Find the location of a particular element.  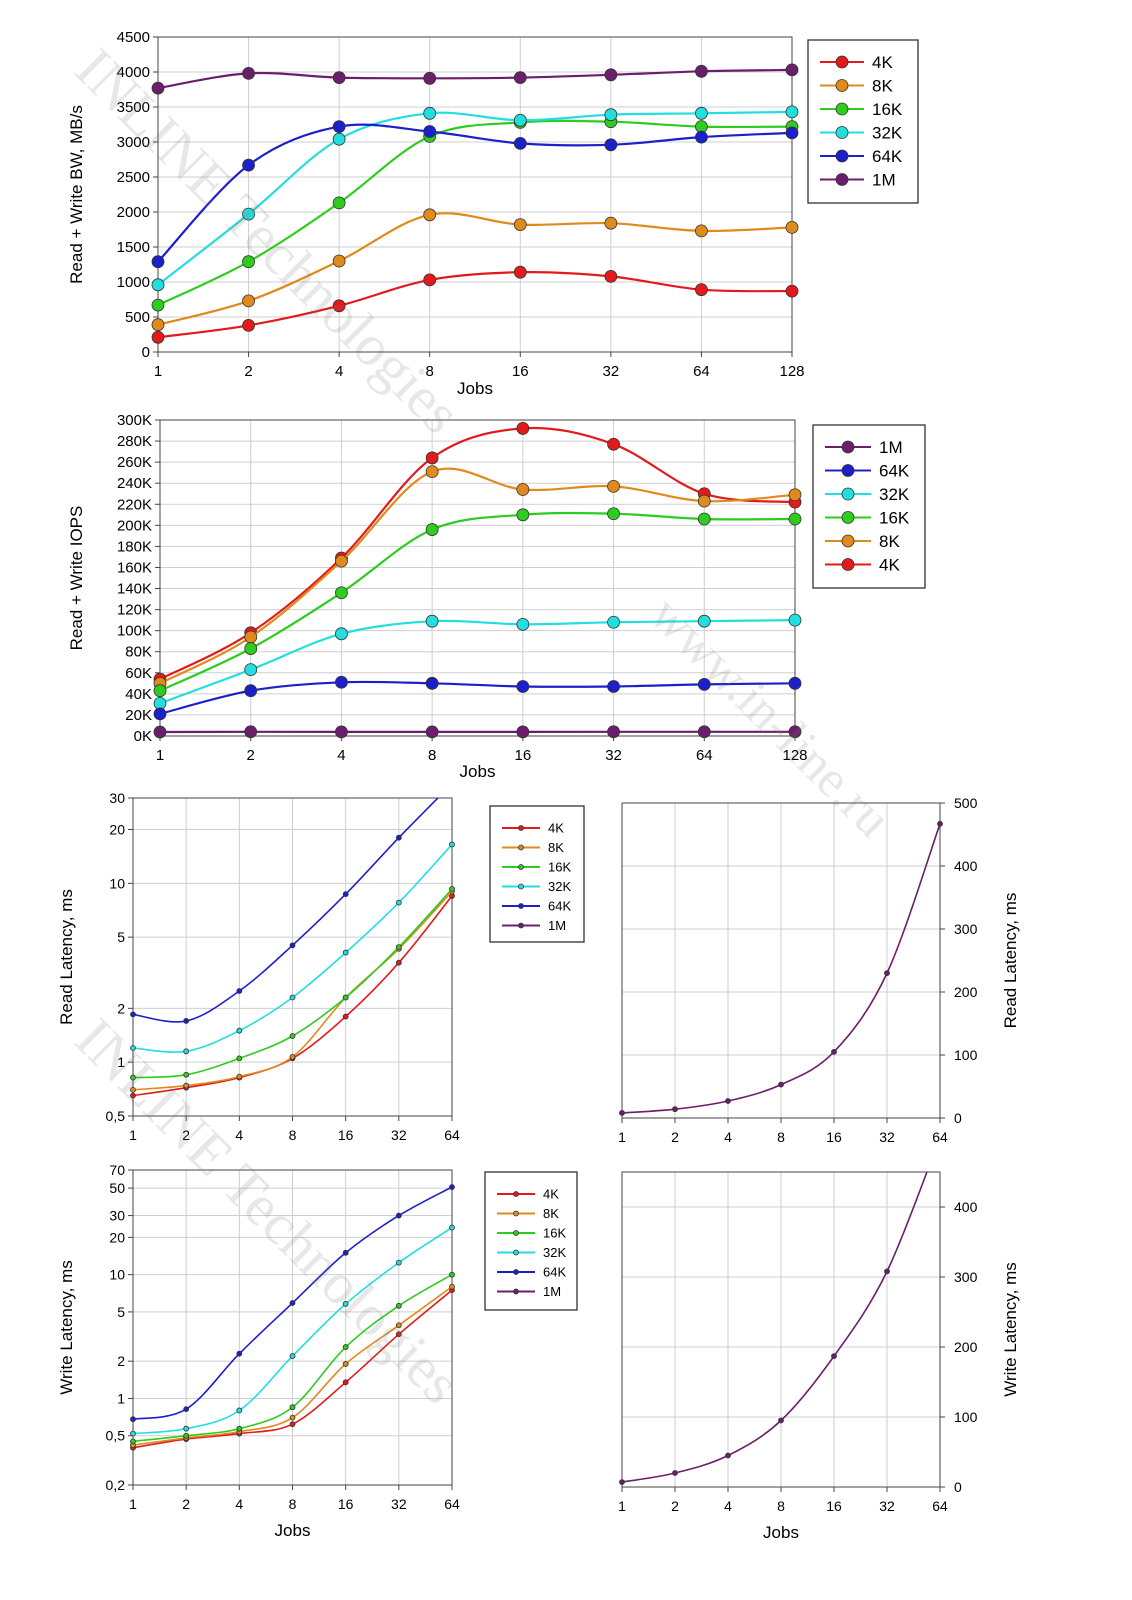

y-tick-label: 30 is located at coordinates (117, 798).